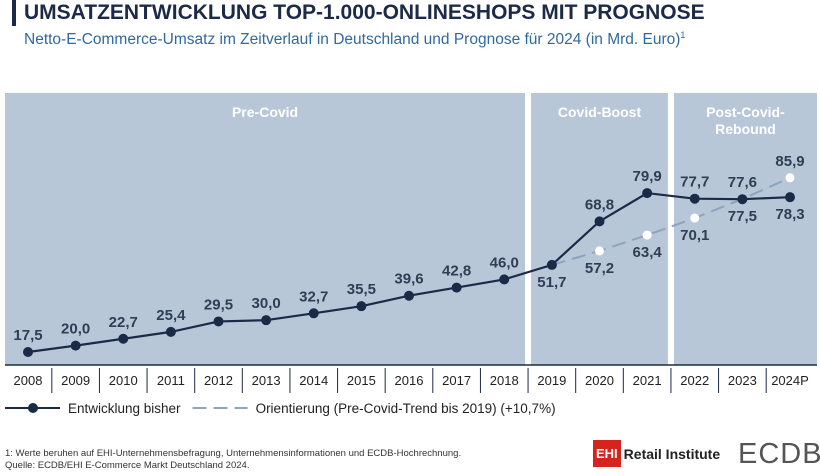  What do you see at coordinates (672, 453) in the screenshot?
I see `ehi-name: Retail Institute` at bounding box center [672, 453].